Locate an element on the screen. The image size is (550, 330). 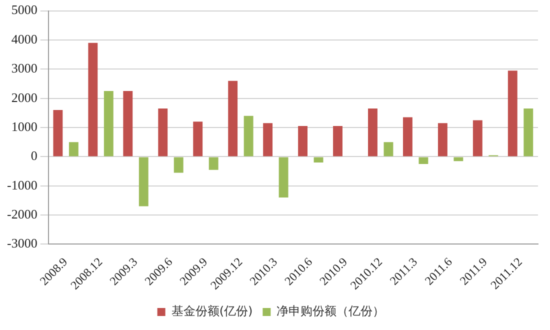
y-tick-label: -2000 is located at coordinates (22, 214).